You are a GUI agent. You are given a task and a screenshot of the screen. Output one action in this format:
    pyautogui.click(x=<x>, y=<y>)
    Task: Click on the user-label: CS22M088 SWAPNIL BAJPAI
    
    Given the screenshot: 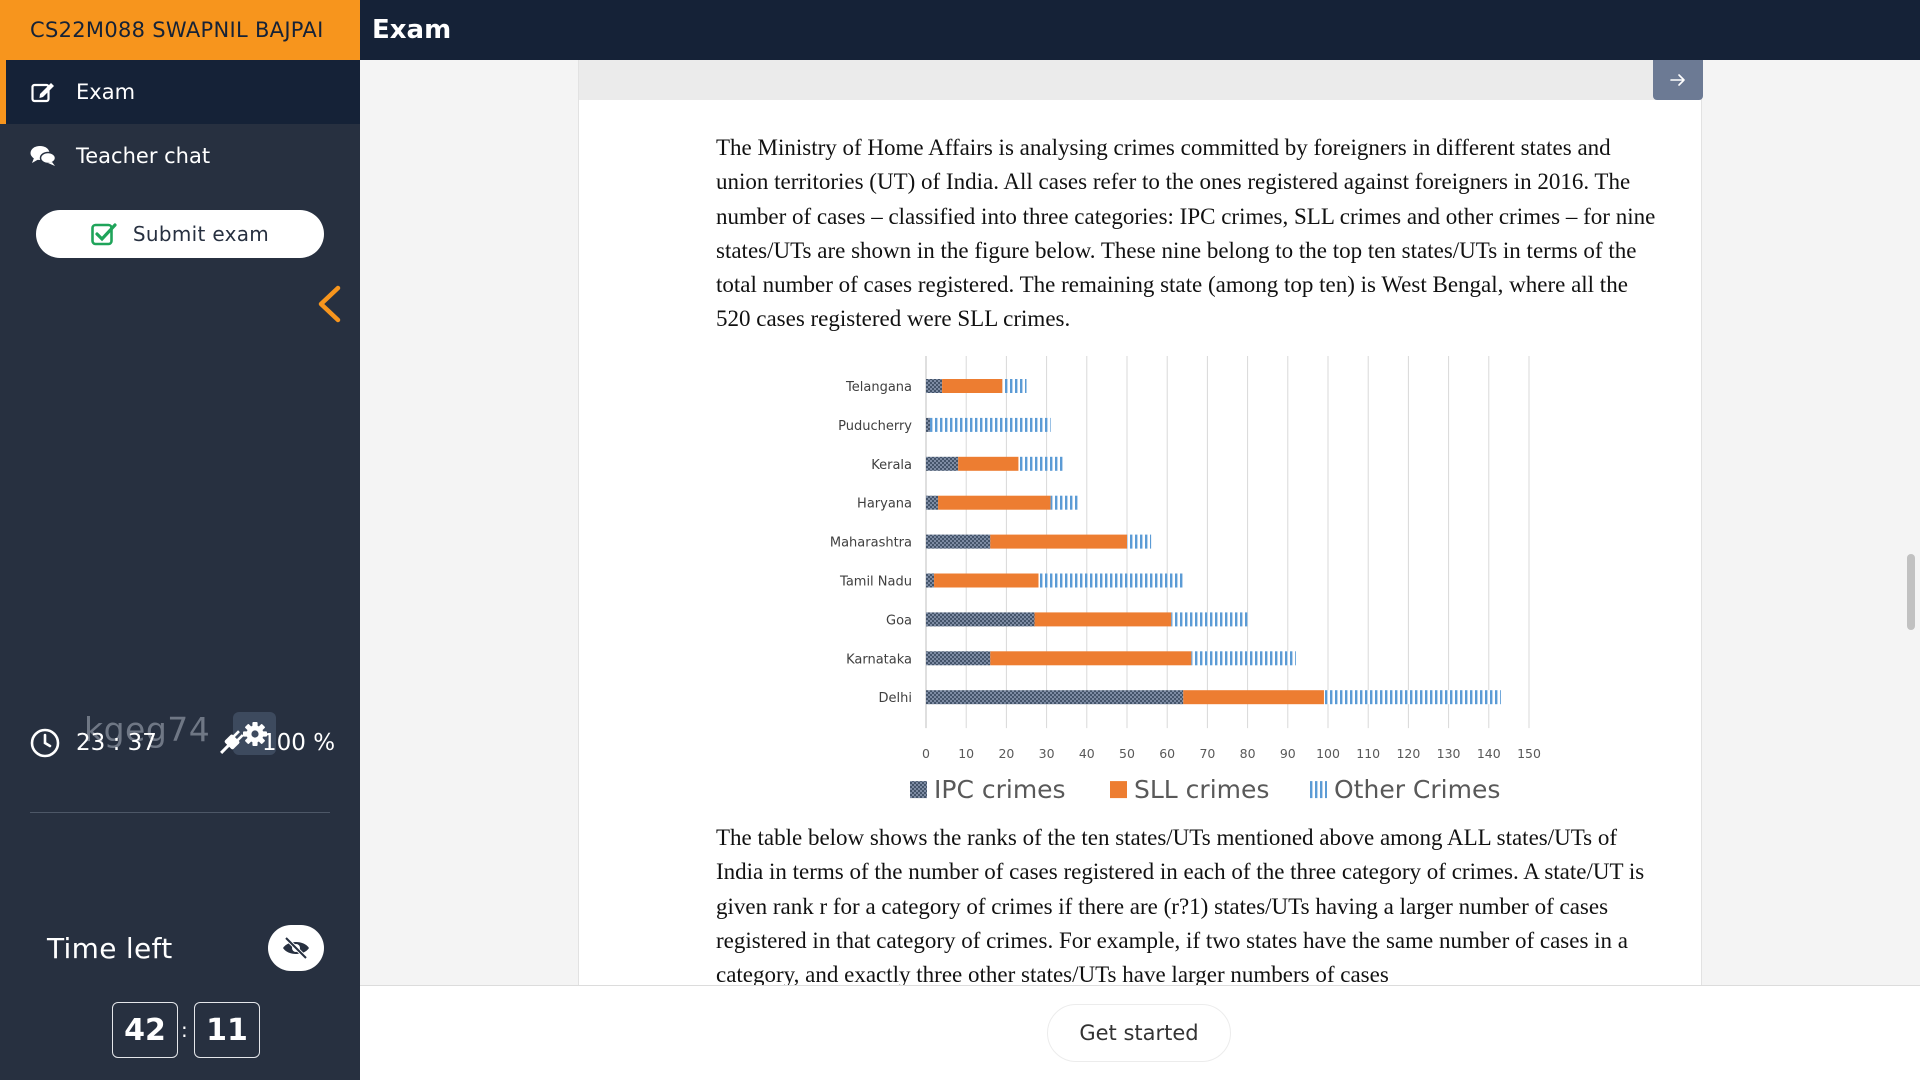 What is the action you would take?
    pyautogui.click(x=180, y=30)
    